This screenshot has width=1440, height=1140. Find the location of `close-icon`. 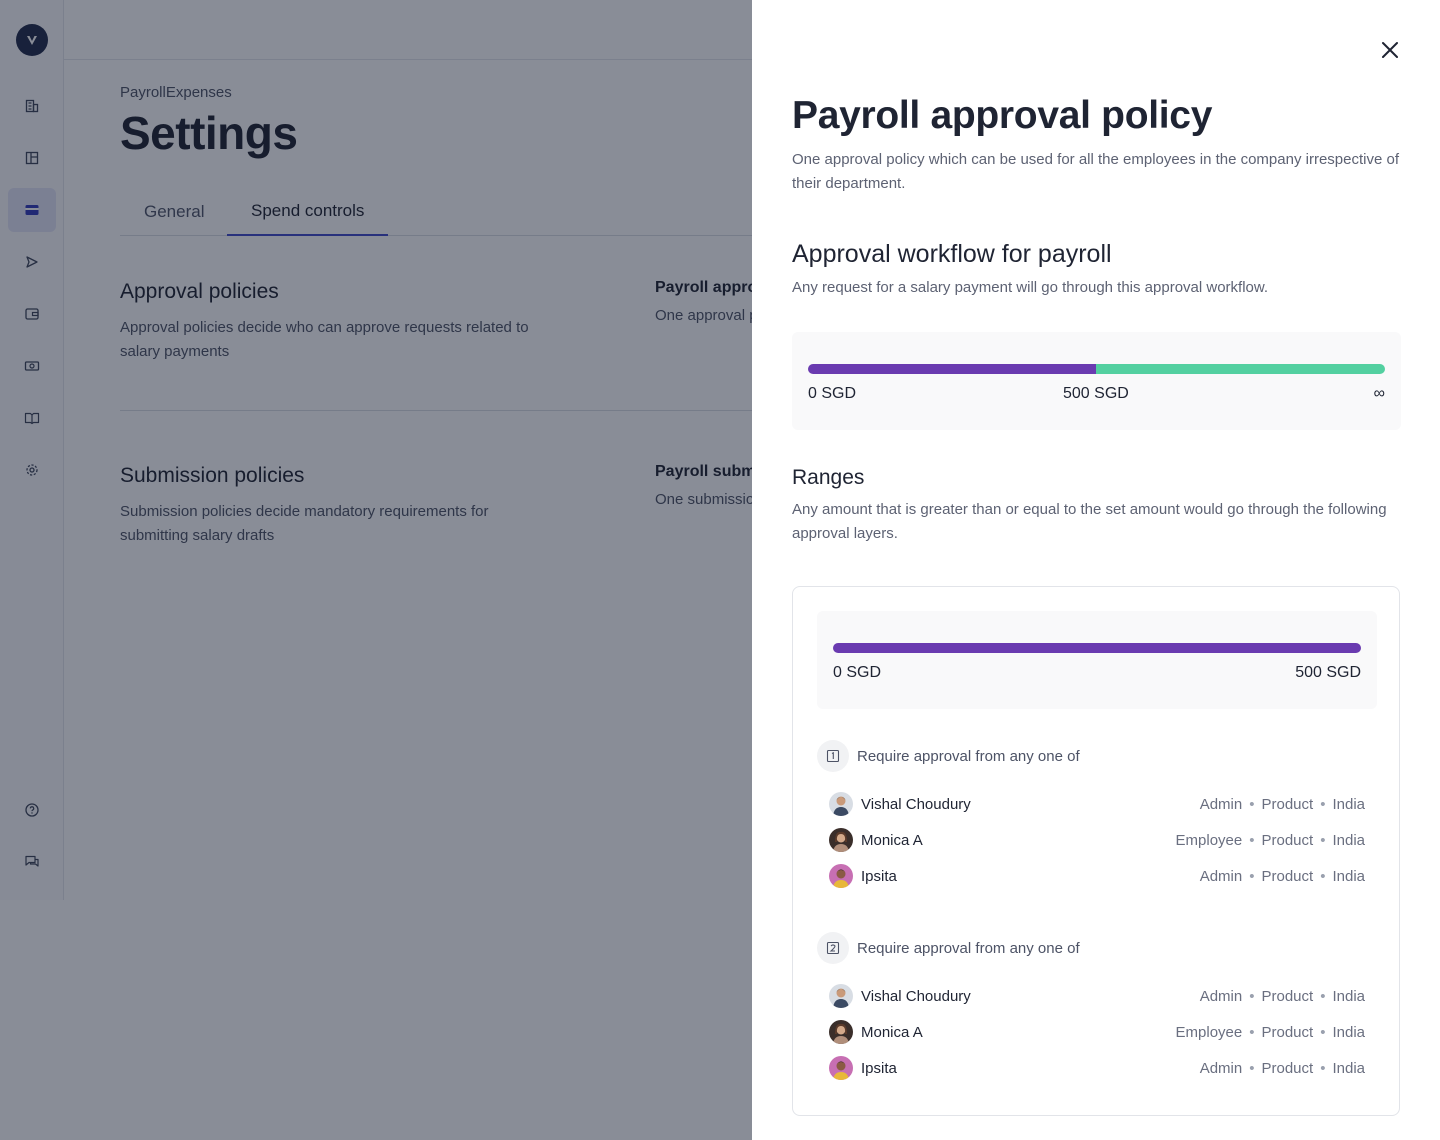

close-icon is located at coordinates (1390, 50).